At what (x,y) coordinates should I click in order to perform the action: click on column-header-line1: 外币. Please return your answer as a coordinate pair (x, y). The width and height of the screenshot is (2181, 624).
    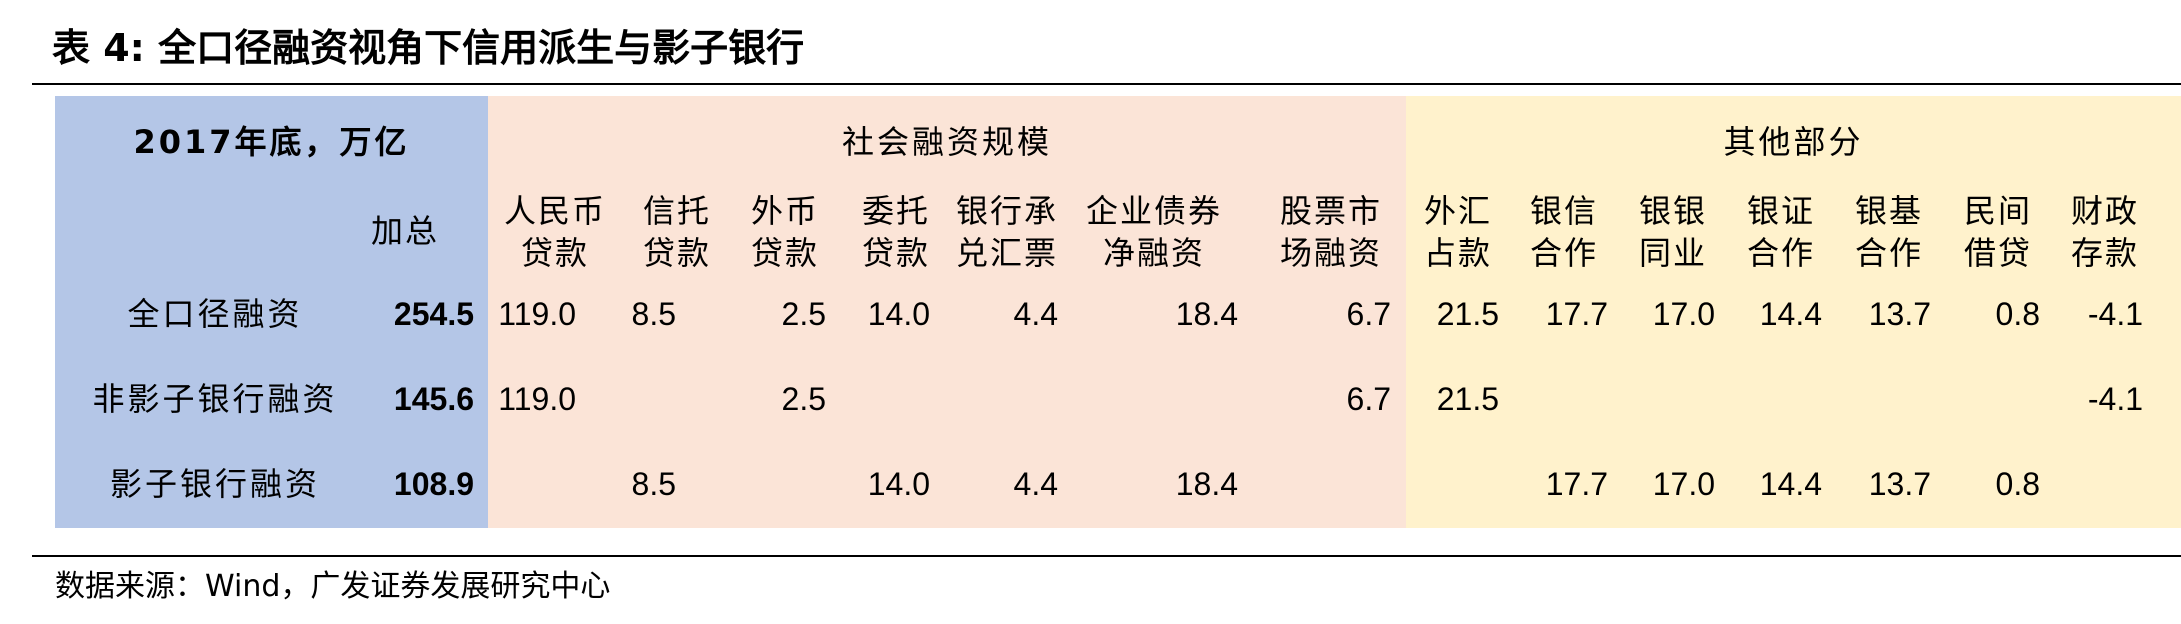
    Looking at the image, I should click on (784, 211).